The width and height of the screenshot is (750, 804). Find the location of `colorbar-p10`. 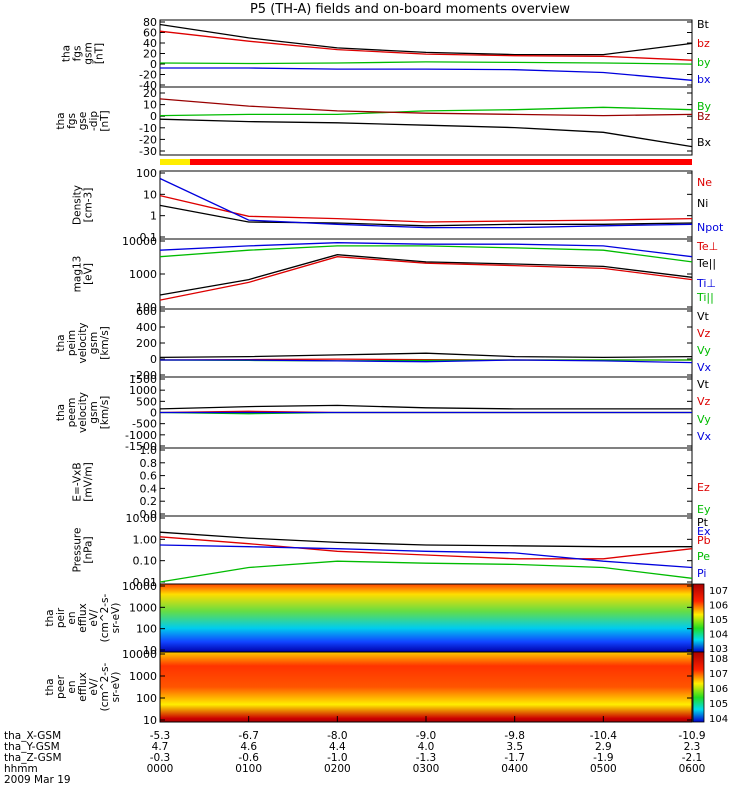

colorbar-p10 is located at coordinates (698, 687).